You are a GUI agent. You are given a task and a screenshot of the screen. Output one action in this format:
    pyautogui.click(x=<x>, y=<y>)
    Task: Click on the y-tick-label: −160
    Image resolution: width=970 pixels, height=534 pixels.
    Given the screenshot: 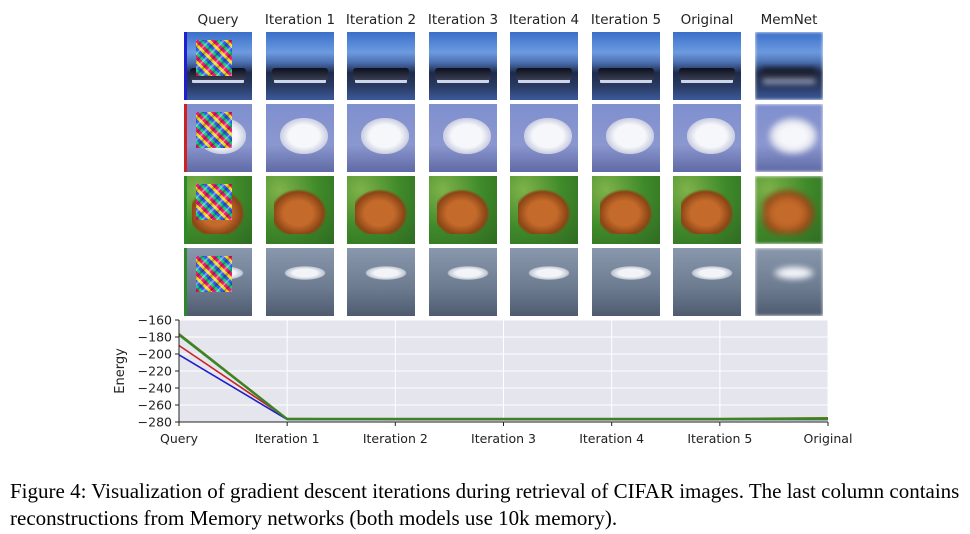 What is the action you would take?
    pyautogui.click(x=155, y=320)
    